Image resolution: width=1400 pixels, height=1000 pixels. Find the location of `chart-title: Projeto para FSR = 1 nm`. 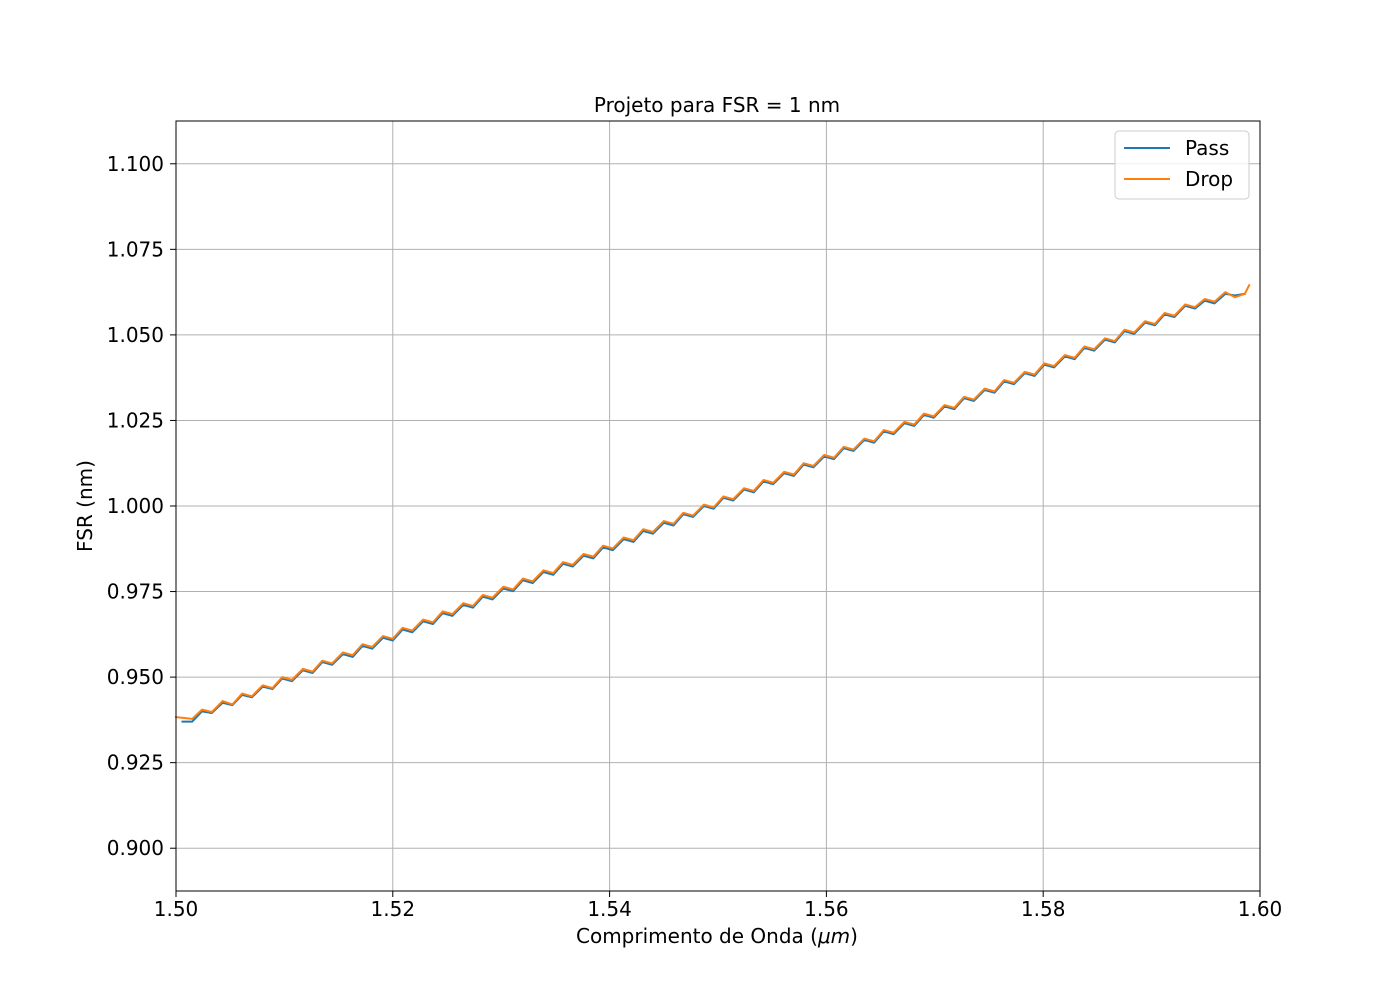

chart-title: Projeto para FSR = 1 nm is located at coordinates (717, 105).